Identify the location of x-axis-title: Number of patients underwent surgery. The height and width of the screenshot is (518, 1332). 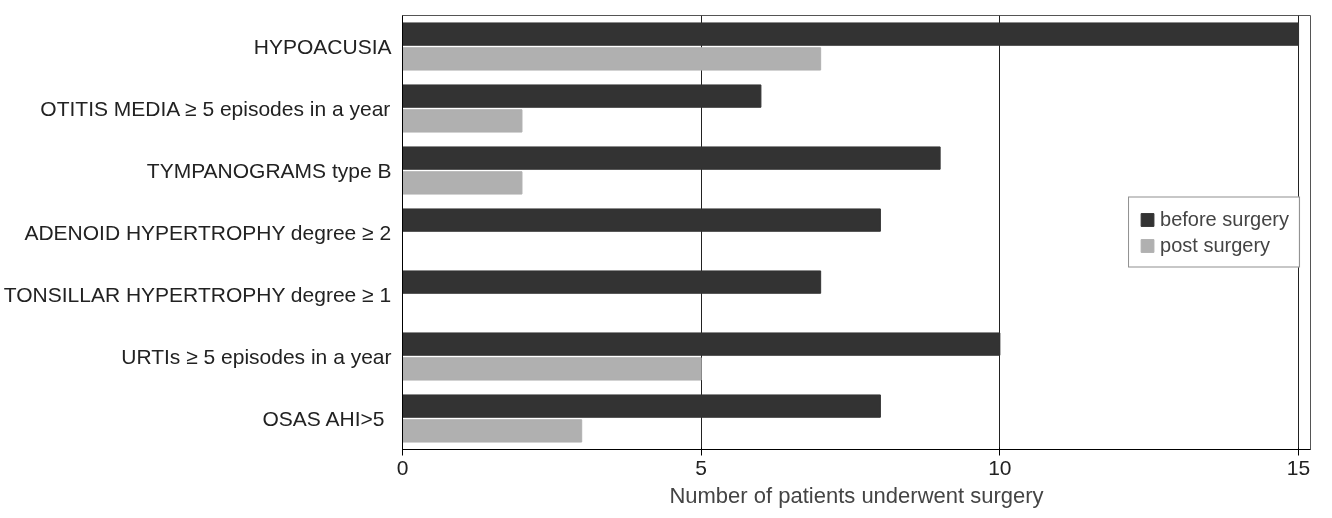
(856, 495).